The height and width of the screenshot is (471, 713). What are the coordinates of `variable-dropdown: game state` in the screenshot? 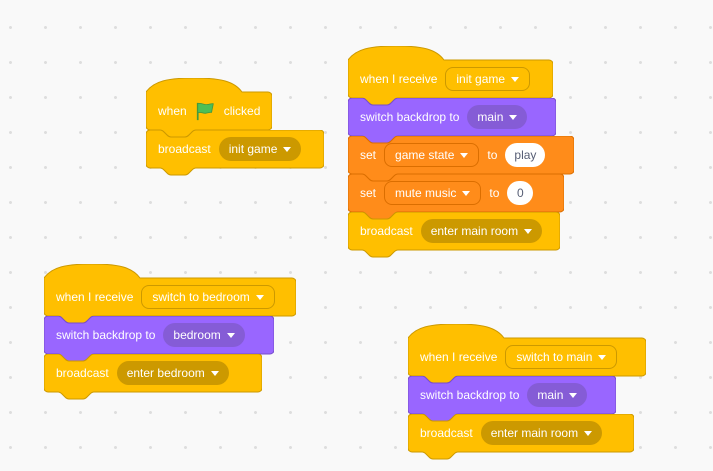 It's located at (432, 155).